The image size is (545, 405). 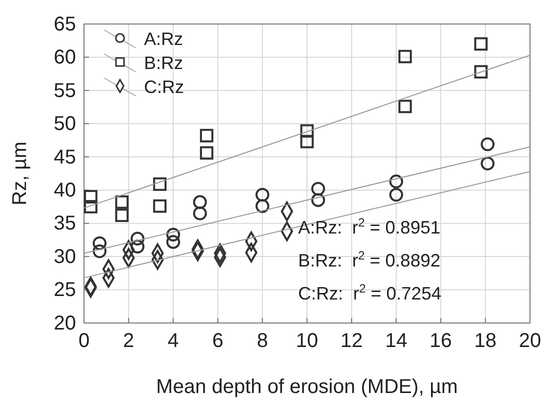 What do you see at coordinates (441, 341) in the screenshot?
I see `x-tick-label: 16` at bounding box center [441, 341].